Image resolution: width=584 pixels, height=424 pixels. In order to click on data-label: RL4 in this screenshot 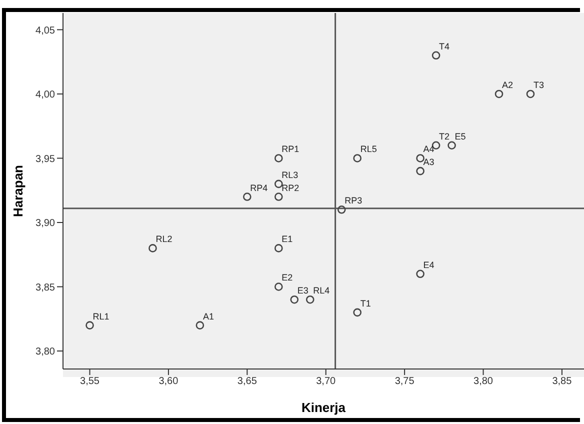, I will do `click(321, 291)`.